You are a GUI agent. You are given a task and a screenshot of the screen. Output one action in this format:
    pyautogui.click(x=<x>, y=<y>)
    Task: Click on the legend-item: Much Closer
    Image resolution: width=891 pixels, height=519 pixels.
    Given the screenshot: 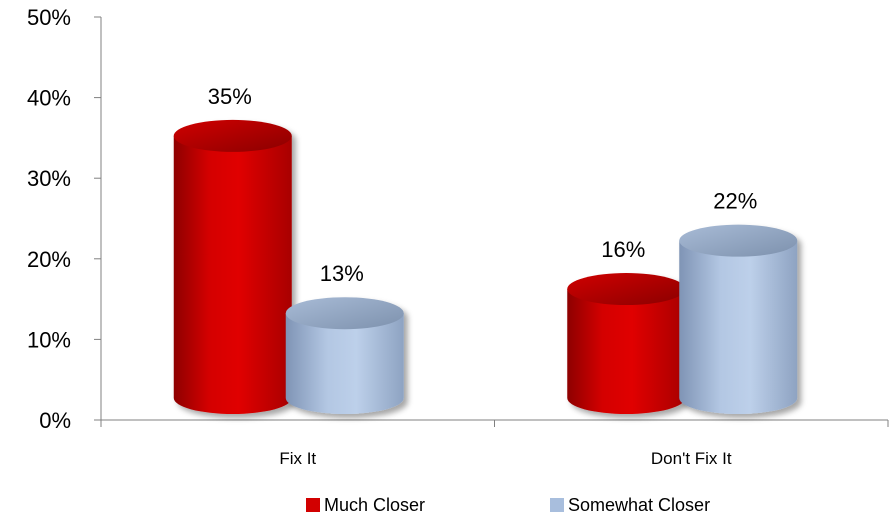 What is the action you would take?
    pyautogui.click(x=365, y=505)
    